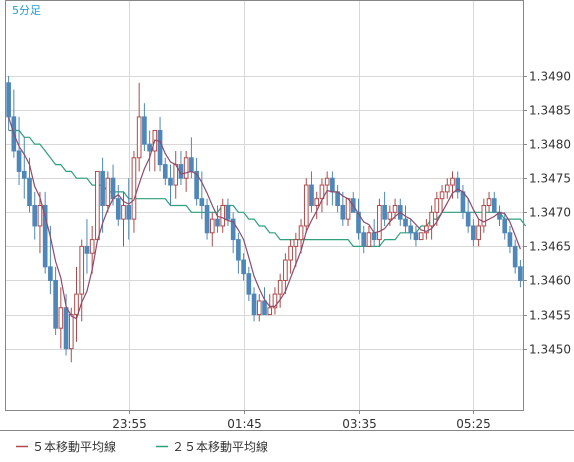 This screenshot has height=462, width=574. What do you see at coordinates (220, 446) in the screenshot?
I see `legend-label: ２５本移動平均線` at bounding box center [220, 446].